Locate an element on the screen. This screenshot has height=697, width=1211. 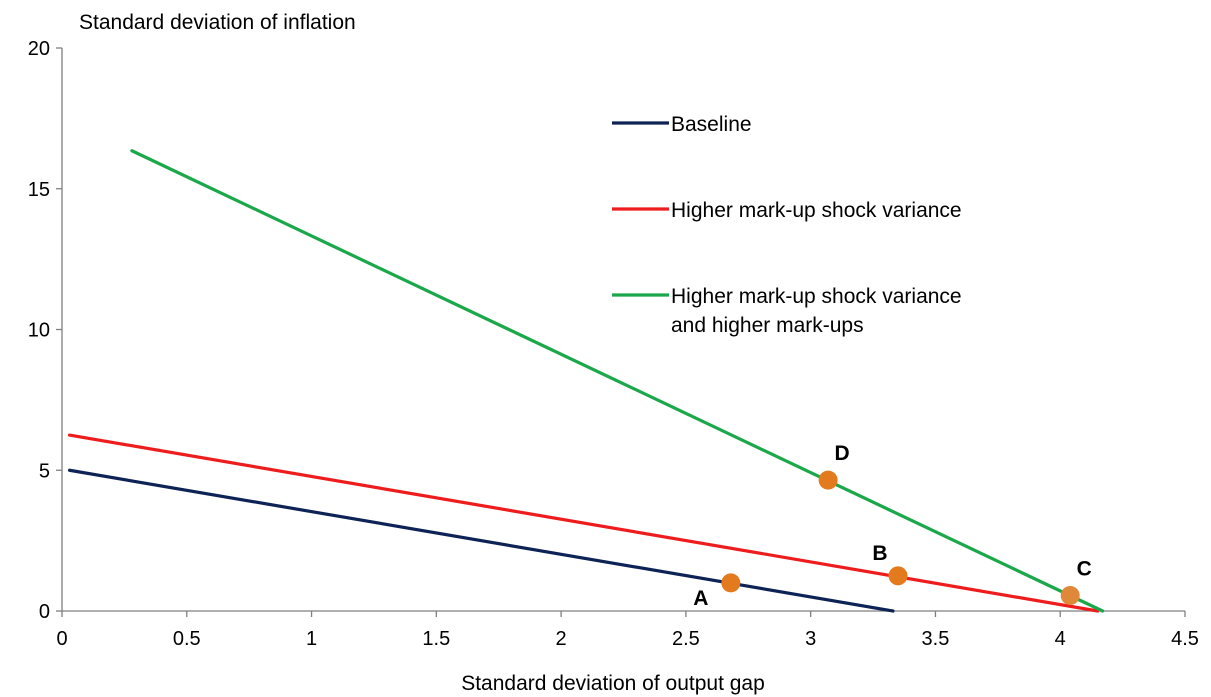
y-tick-label: 10 is located at coordinates (39, 331).